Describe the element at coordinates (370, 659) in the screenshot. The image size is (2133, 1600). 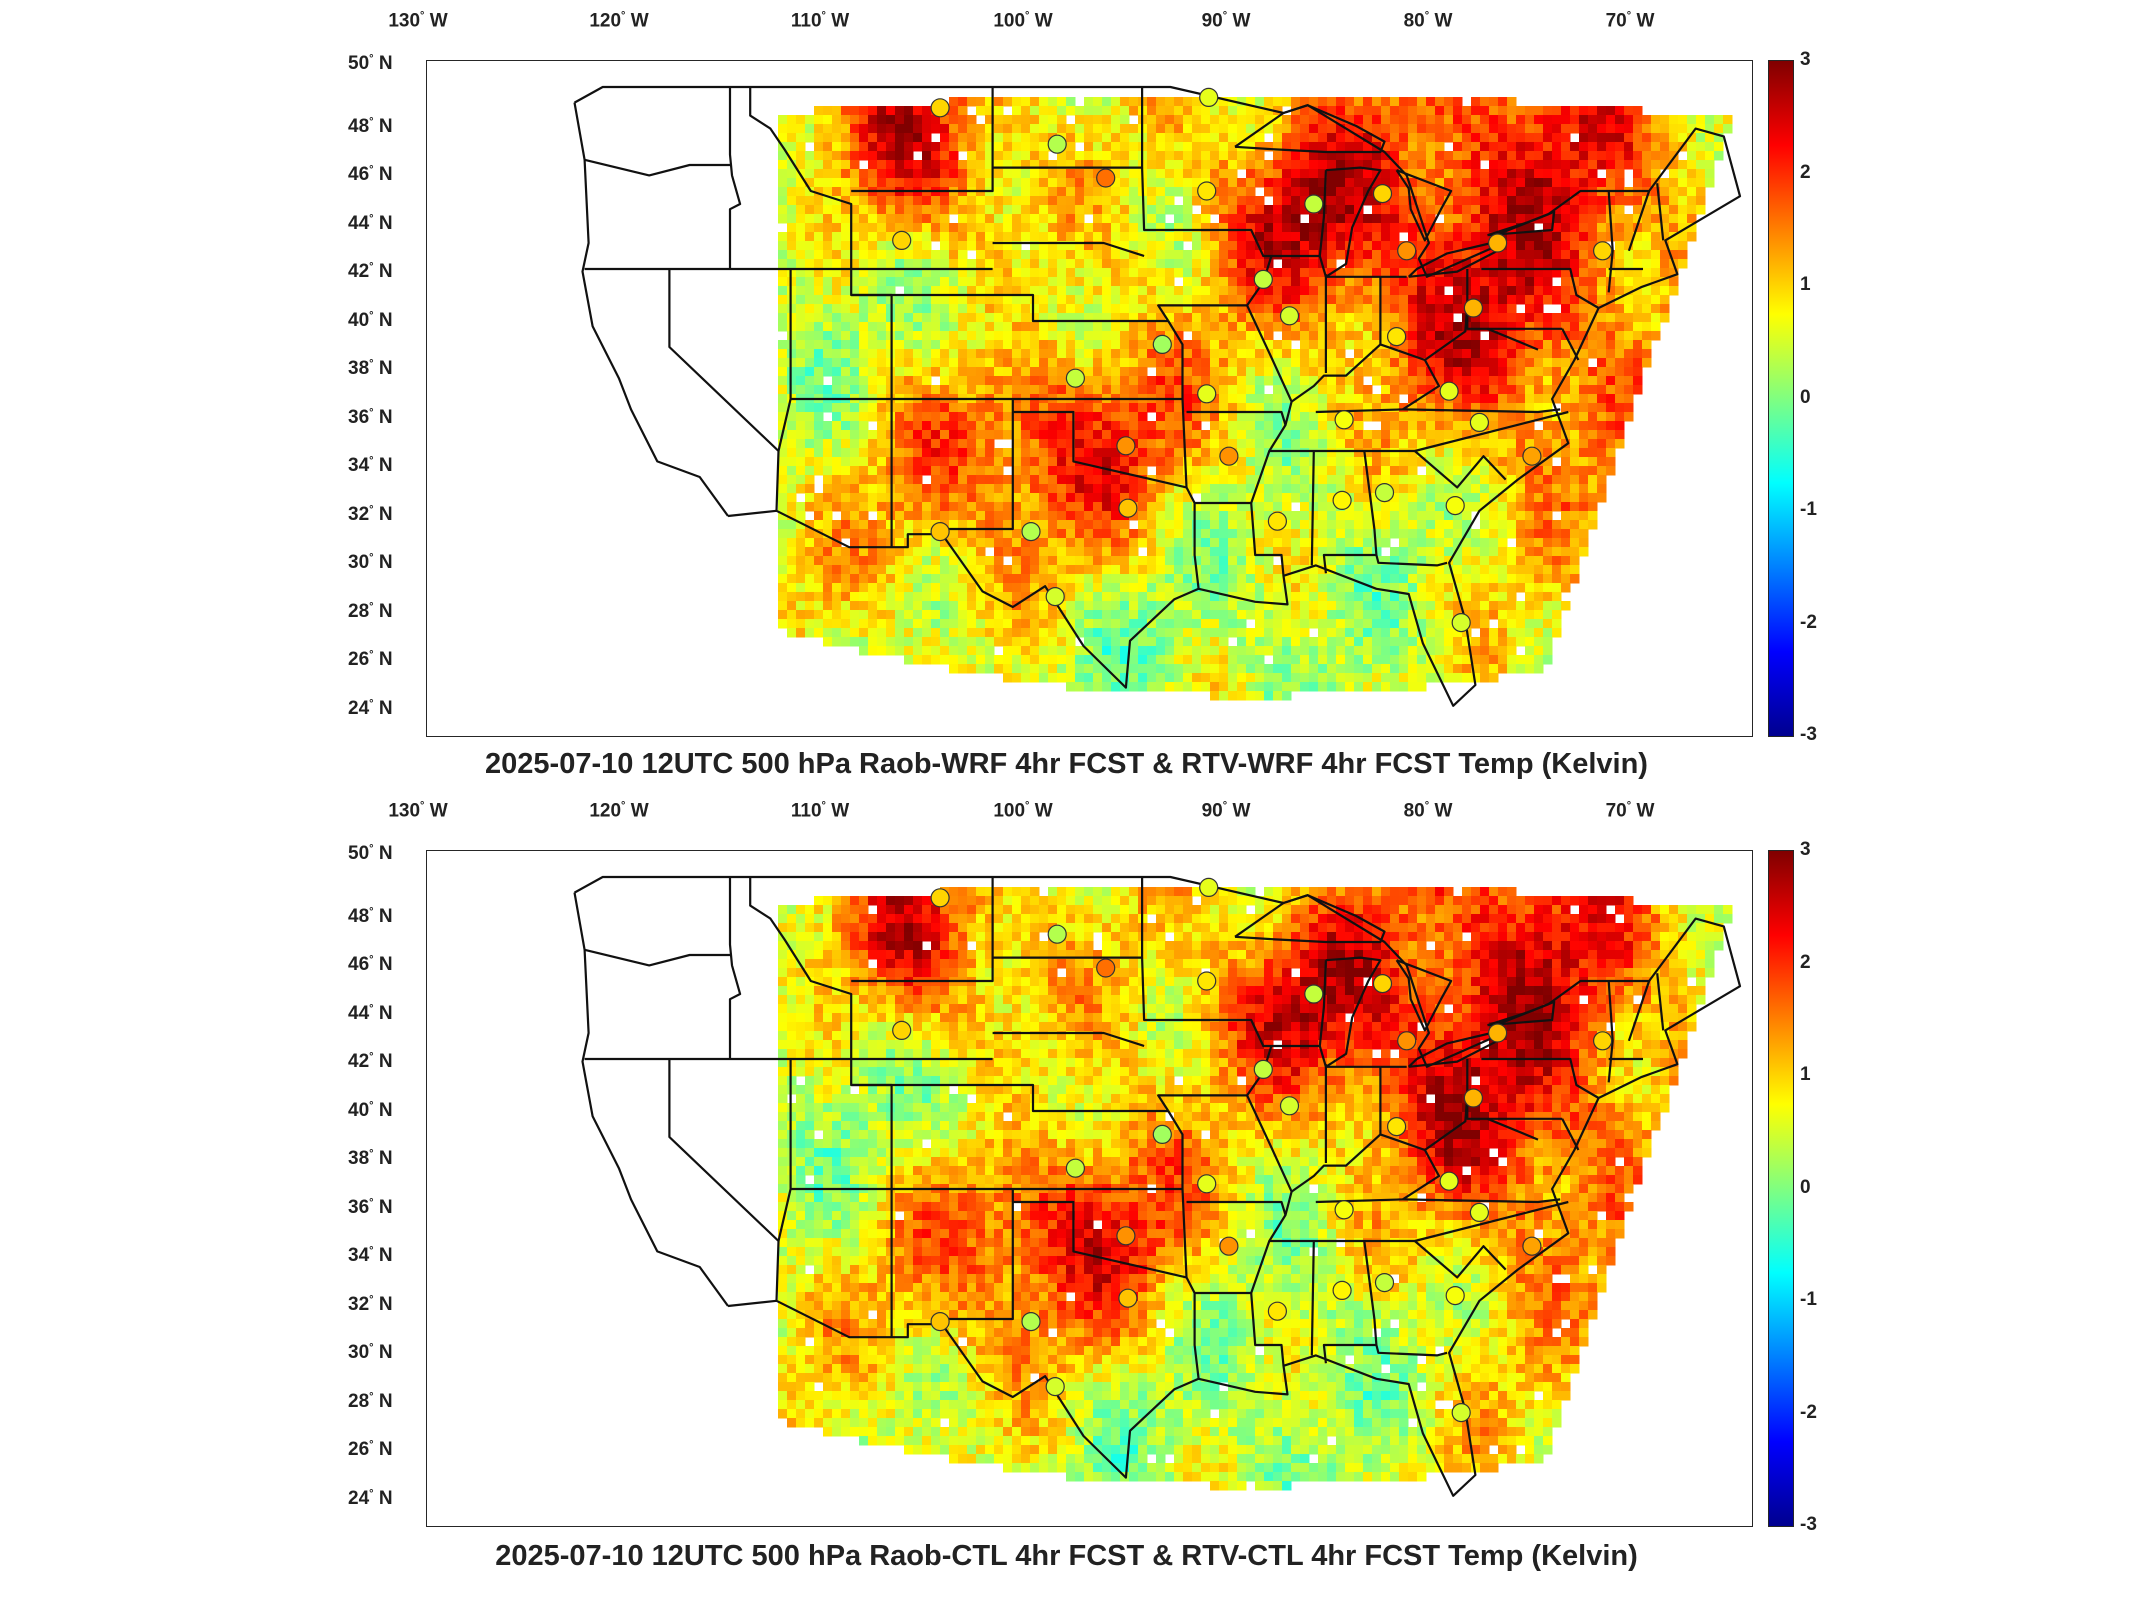
I see `latitude-label: 26° N` at that location.